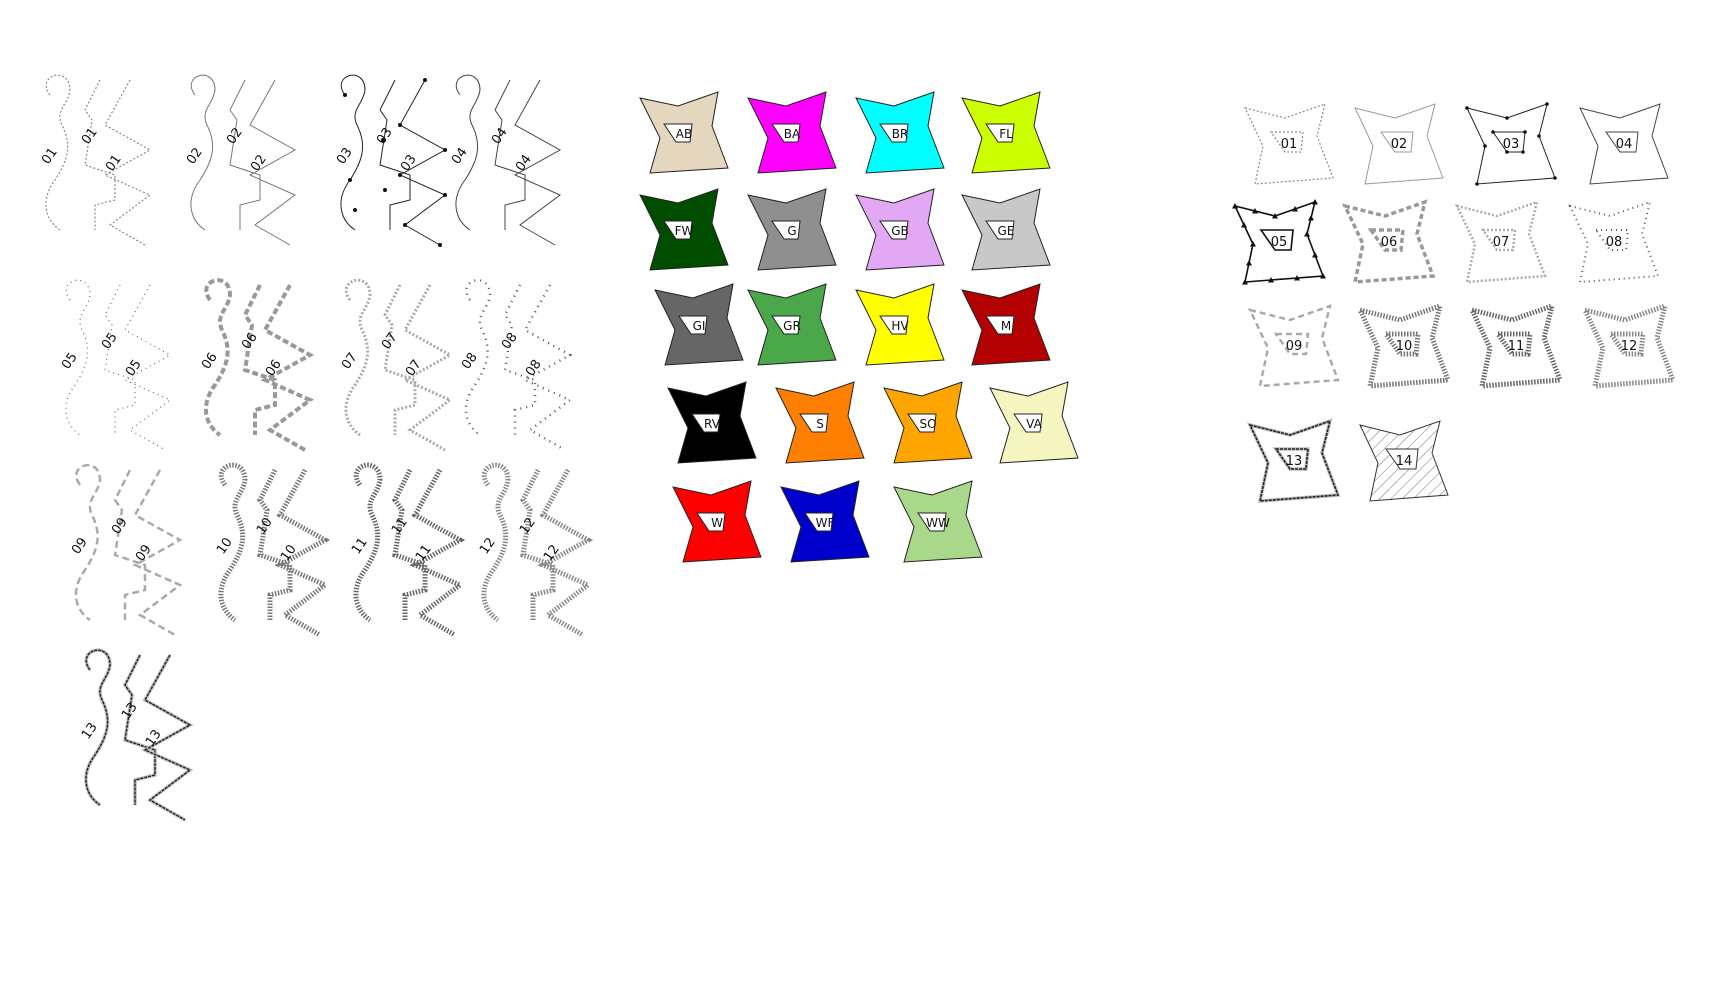 The width and height of the screenshot is (1726, 987). I want to click on border-style-sample: 08, so click(1614, 242).